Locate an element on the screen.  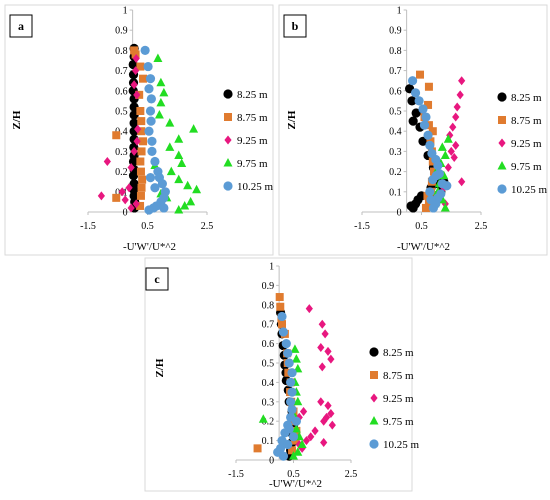
x-axis-label: -U'W'/U*^2 is located at coordinates (423, 247).